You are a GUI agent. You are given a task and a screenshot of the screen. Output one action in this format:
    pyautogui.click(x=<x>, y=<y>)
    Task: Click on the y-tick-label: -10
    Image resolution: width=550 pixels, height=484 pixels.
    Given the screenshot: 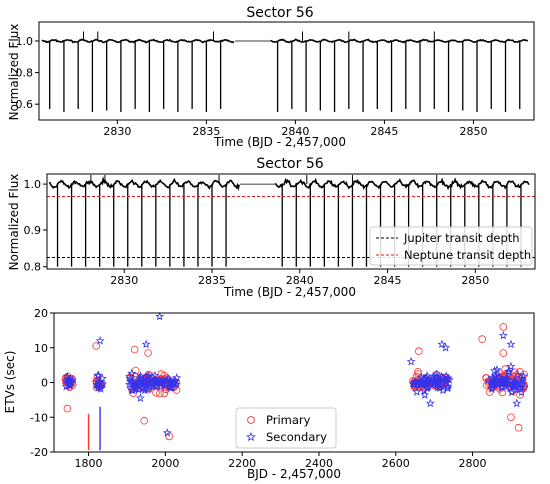 What is the action you would take?
    pyautogui.click(x=39, y=417)
    